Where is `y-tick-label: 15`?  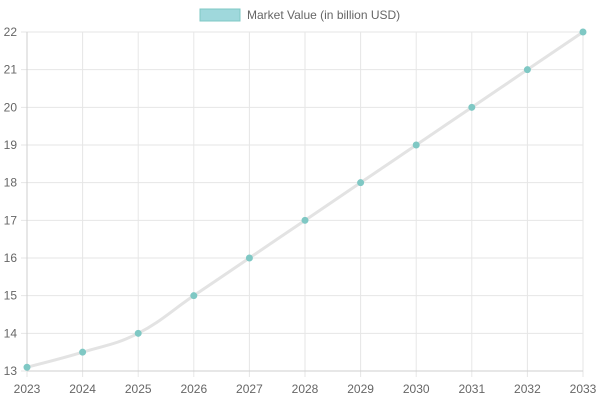
y-tick-label: 15 is located at coordinates (11, 296).